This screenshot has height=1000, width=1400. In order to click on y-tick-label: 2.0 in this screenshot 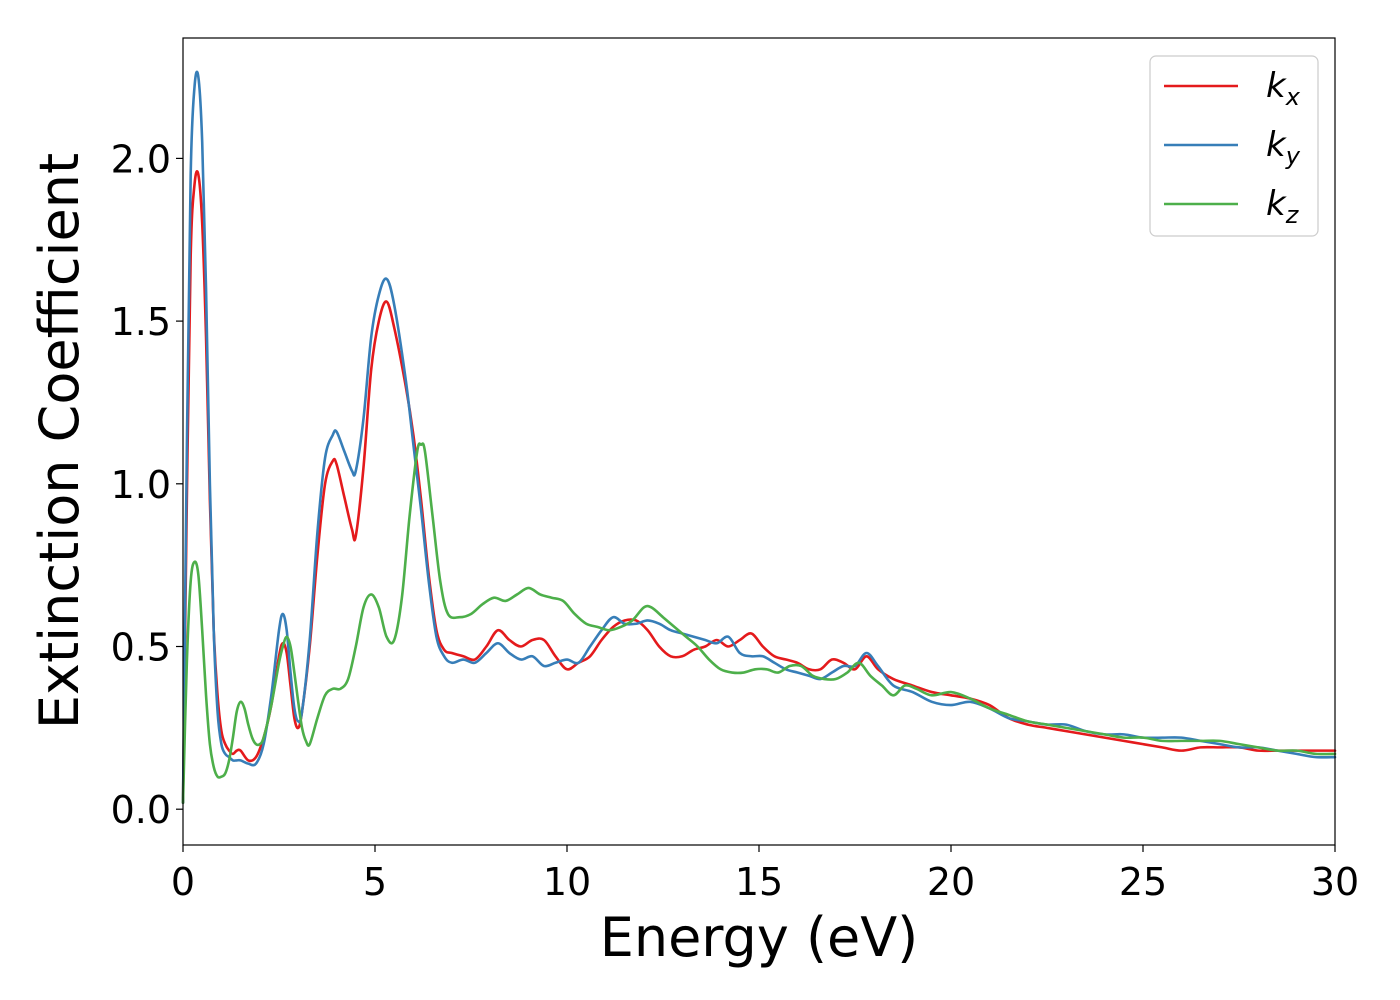, I will do `click(141, 159)`.